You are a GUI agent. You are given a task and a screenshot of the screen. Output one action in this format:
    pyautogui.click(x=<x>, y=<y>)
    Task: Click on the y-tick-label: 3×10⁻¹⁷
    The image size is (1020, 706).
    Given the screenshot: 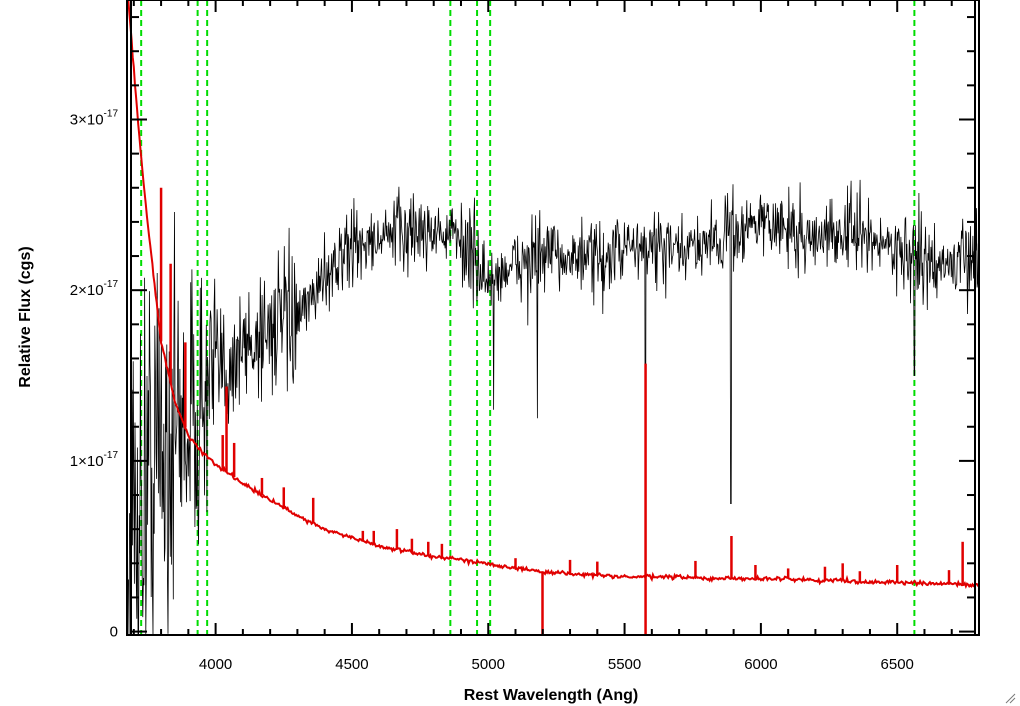 What is the action you would take?
    pyautogui.click(x=94, y=118)
    